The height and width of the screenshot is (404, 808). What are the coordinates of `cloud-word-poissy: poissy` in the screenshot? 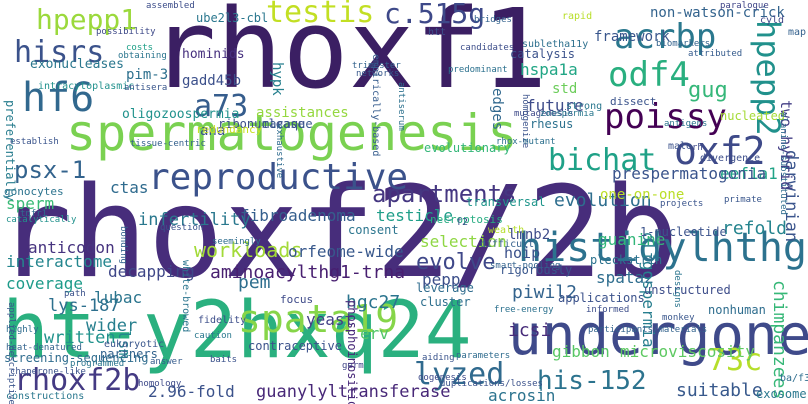 It's located at (665, 117).